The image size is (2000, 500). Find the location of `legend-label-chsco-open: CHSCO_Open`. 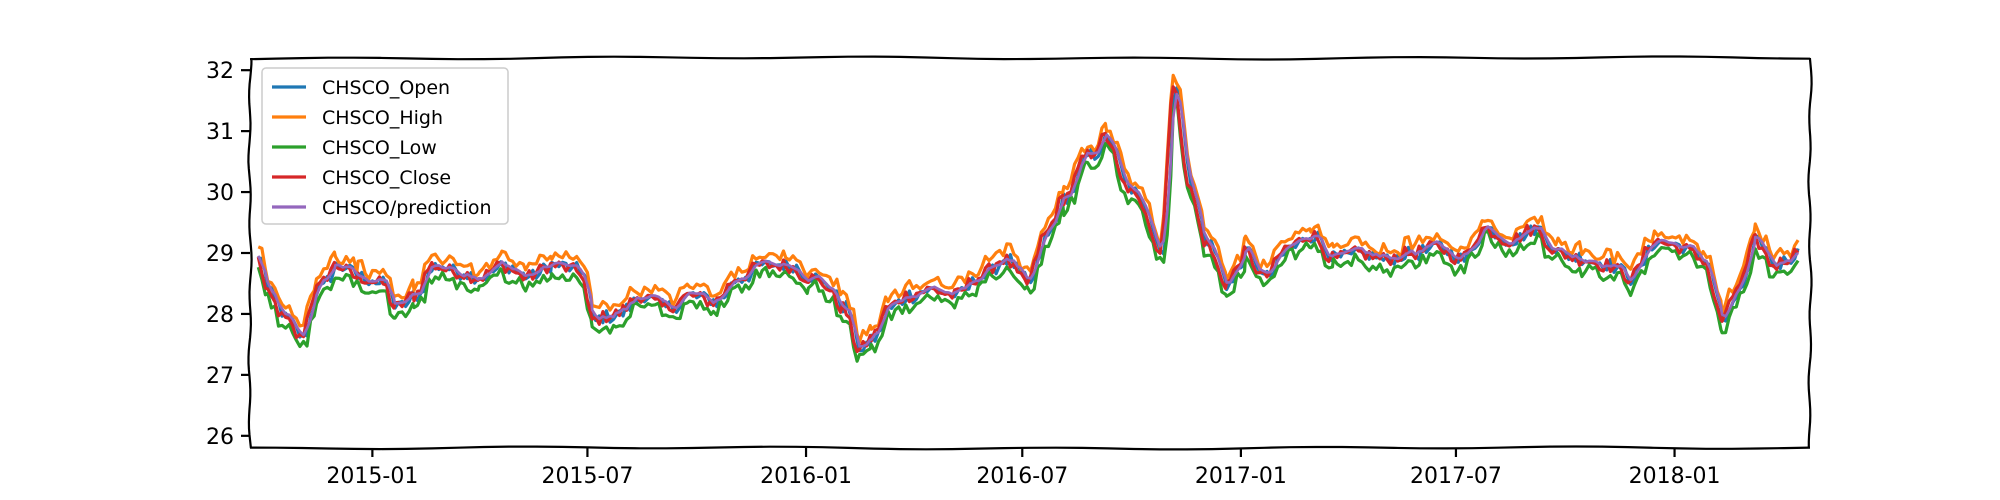

legend-label-chsco-open: CHSCO_Open is located at coordinates (386, 88).